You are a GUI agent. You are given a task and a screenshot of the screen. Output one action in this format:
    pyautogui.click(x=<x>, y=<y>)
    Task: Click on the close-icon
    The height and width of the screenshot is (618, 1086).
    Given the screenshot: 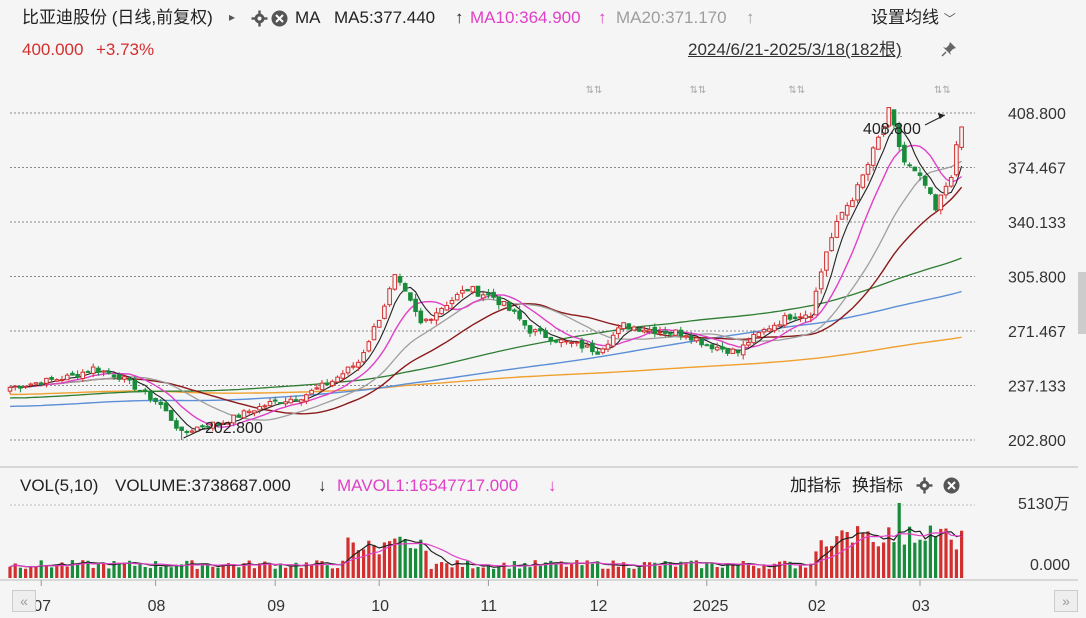 What is the action you would take?
    pyautogui.click(x=279, y=18)
    